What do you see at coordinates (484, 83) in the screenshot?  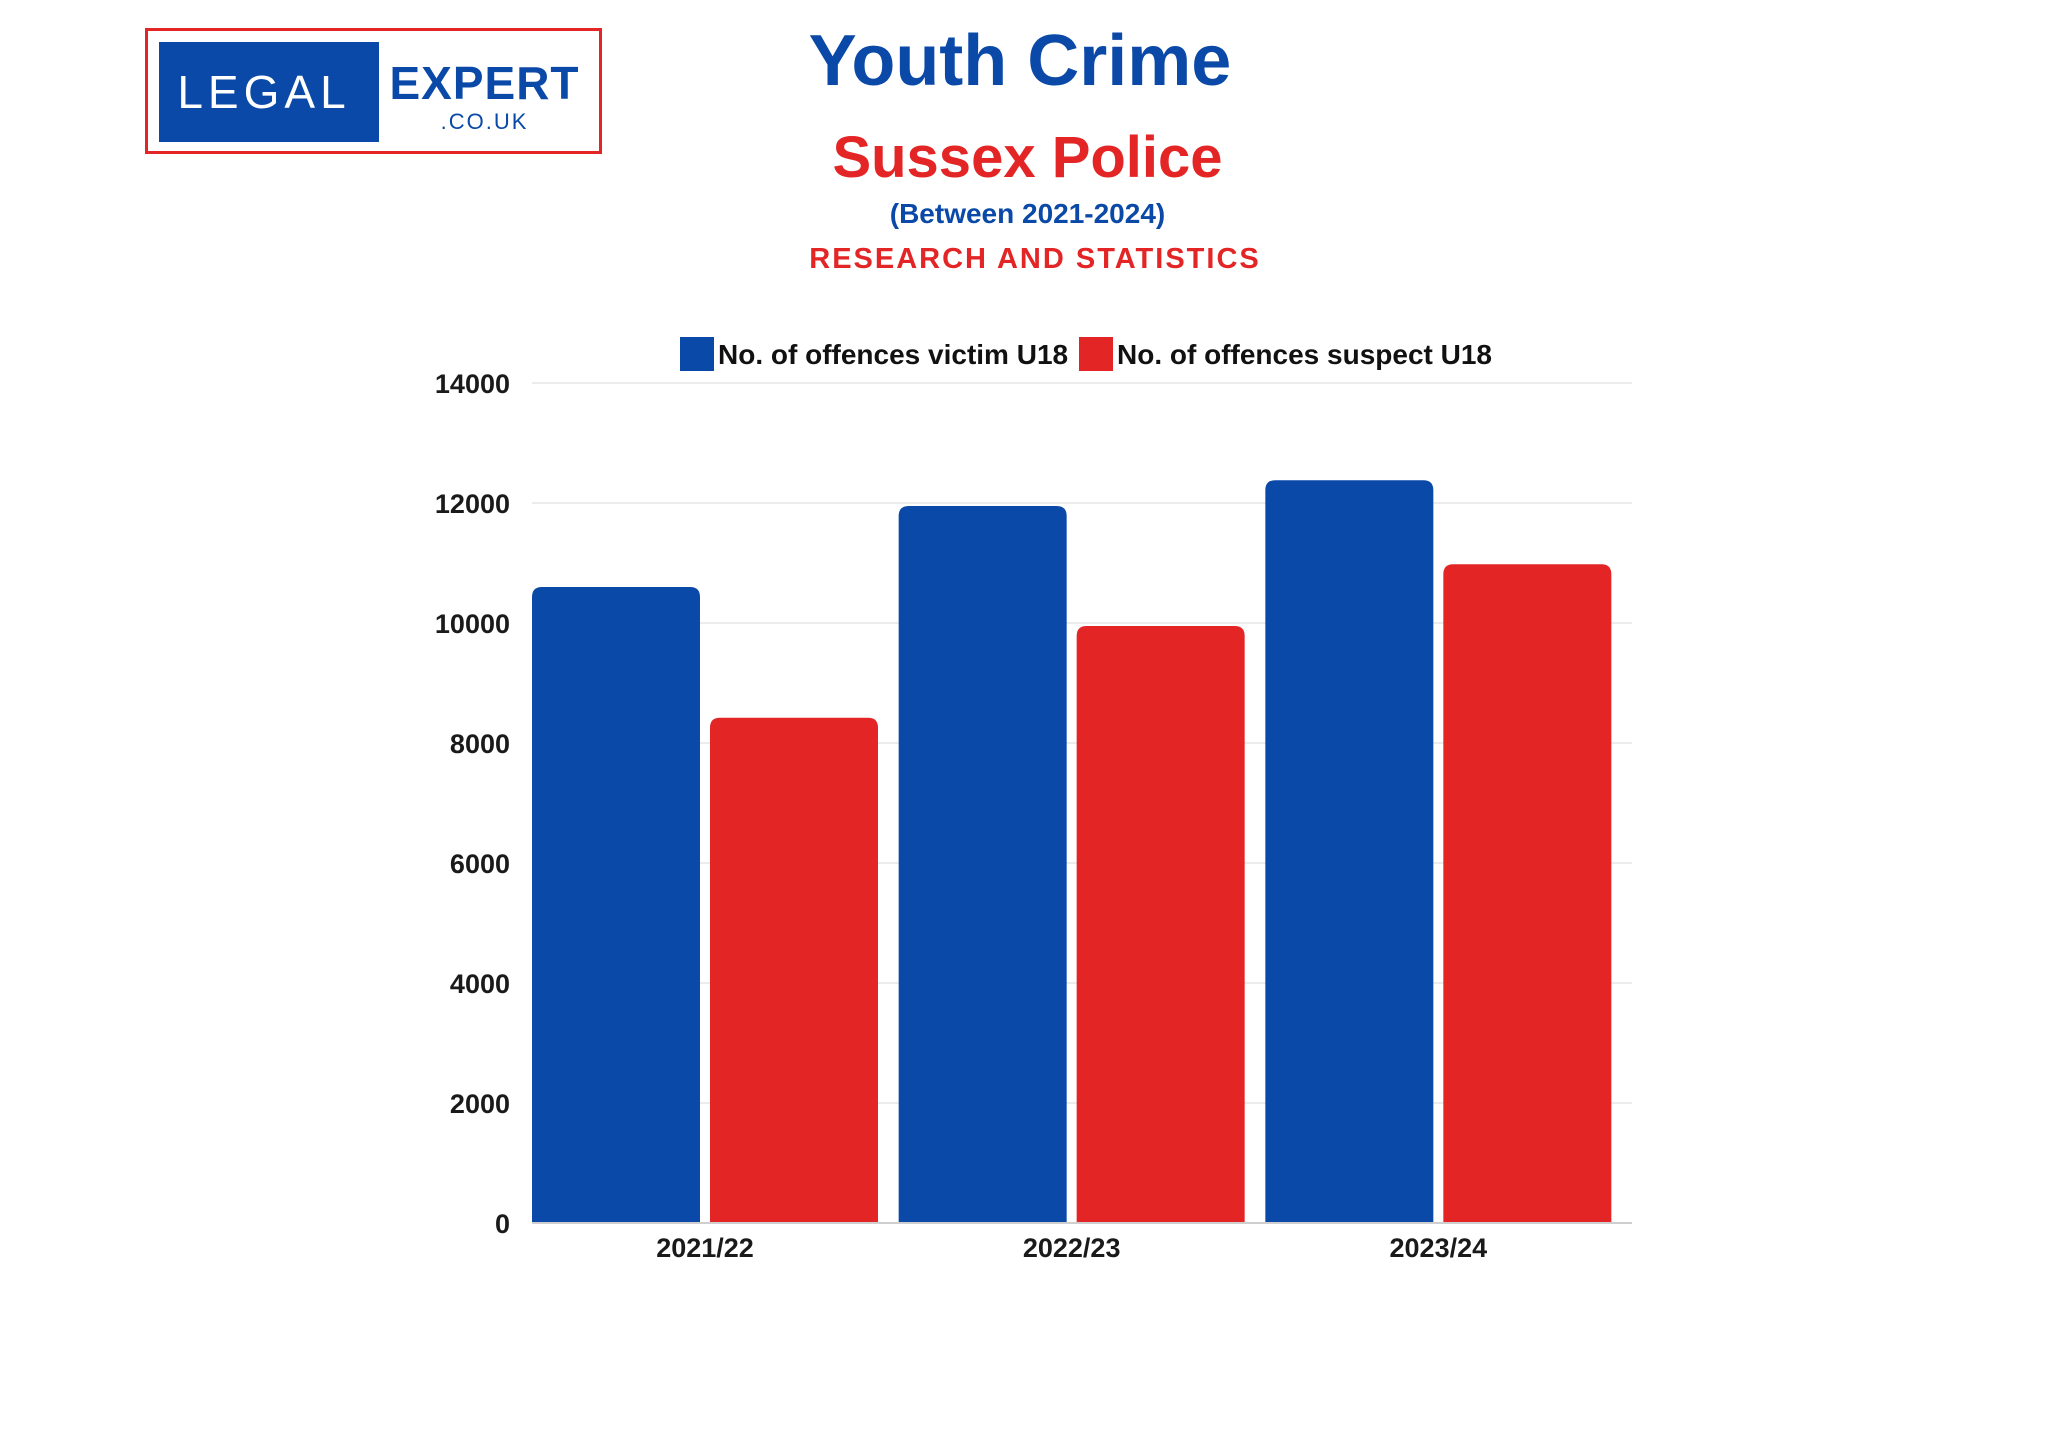 I see `logo-word-expert: EXPERT` at bounding box center [484, 83].